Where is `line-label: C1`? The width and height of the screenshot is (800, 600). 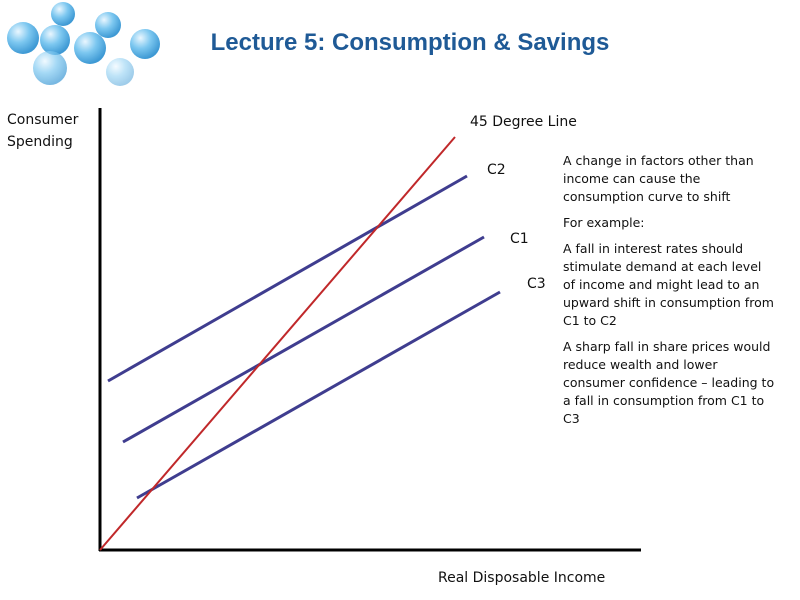
line-label: C1 is located at coordinates (519, 239).